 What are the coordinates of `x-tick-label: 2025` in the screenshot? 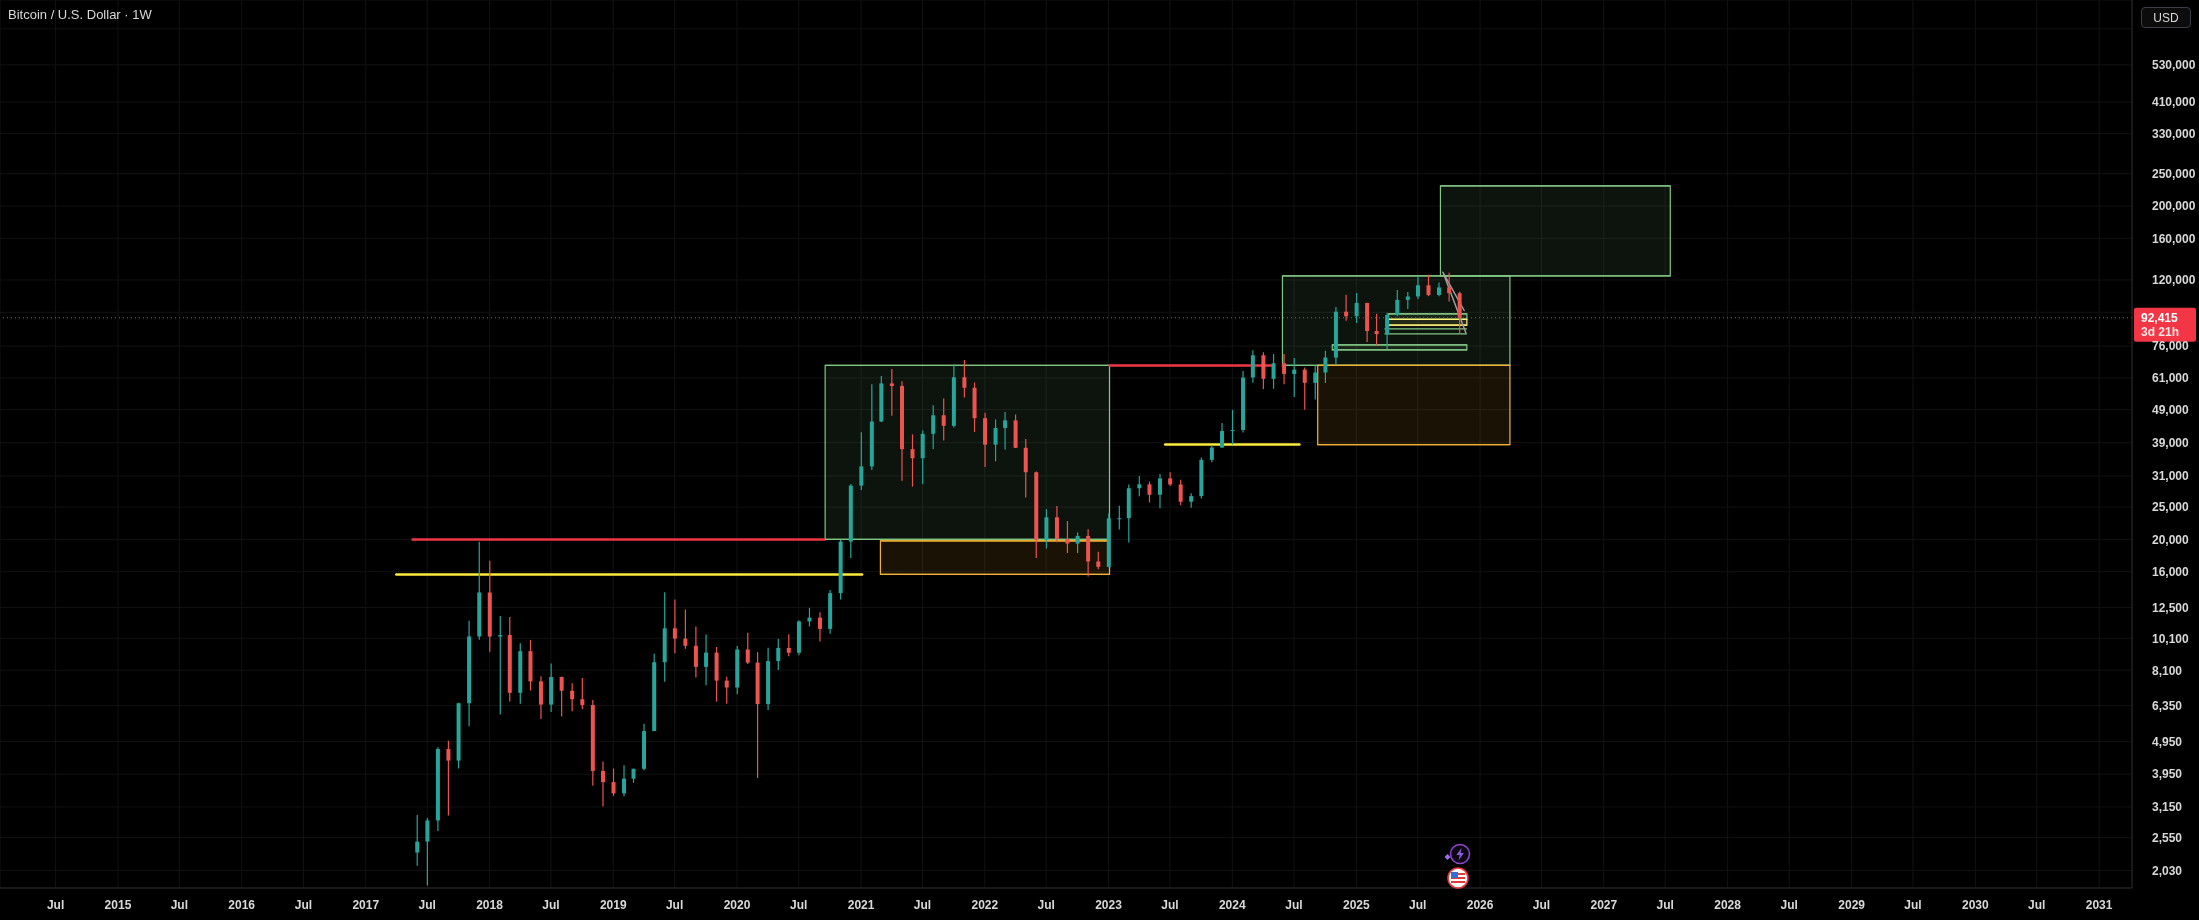 It's located at (1357, 904).